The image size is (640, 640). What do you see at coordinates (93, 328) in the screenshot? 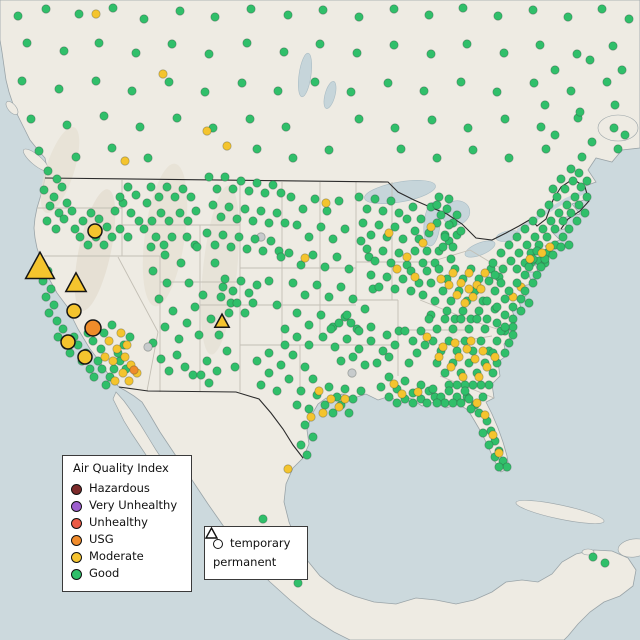
I see `temporary-station-marker` at bounding box center [93, 328].